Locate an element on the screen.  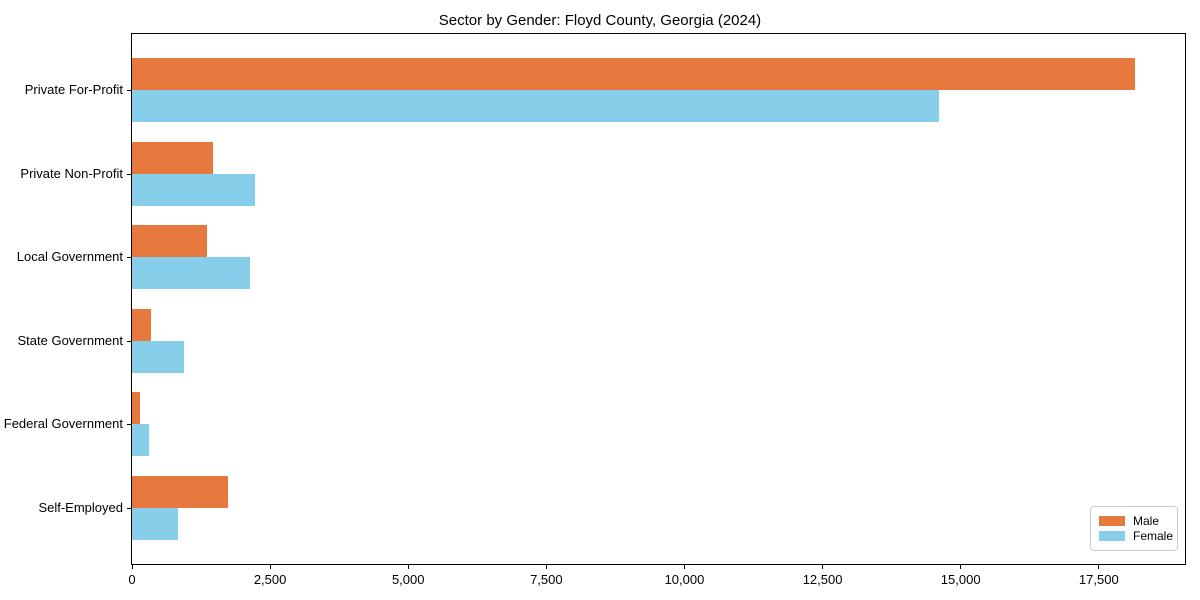
bar-female-local-government is located at coordinates (191, 273).